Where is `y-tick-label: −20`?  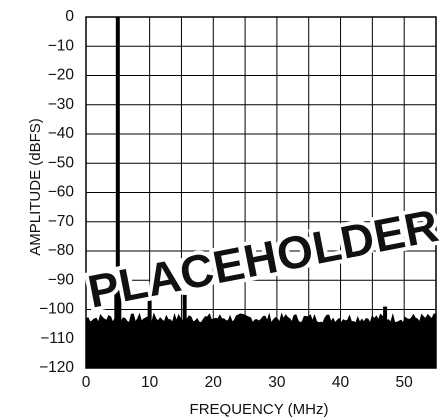
y-tick-label: −20 is located at coordinates (61, 75).